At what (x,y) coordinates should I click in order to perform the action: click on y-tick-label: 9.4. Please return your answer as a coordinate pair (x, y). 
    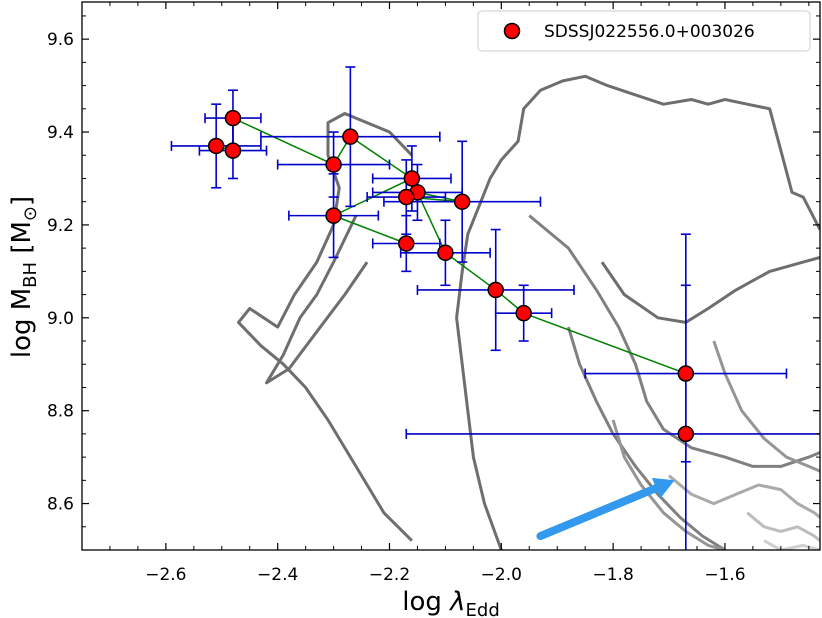
    Looking at the image, I should click on (60, 133).